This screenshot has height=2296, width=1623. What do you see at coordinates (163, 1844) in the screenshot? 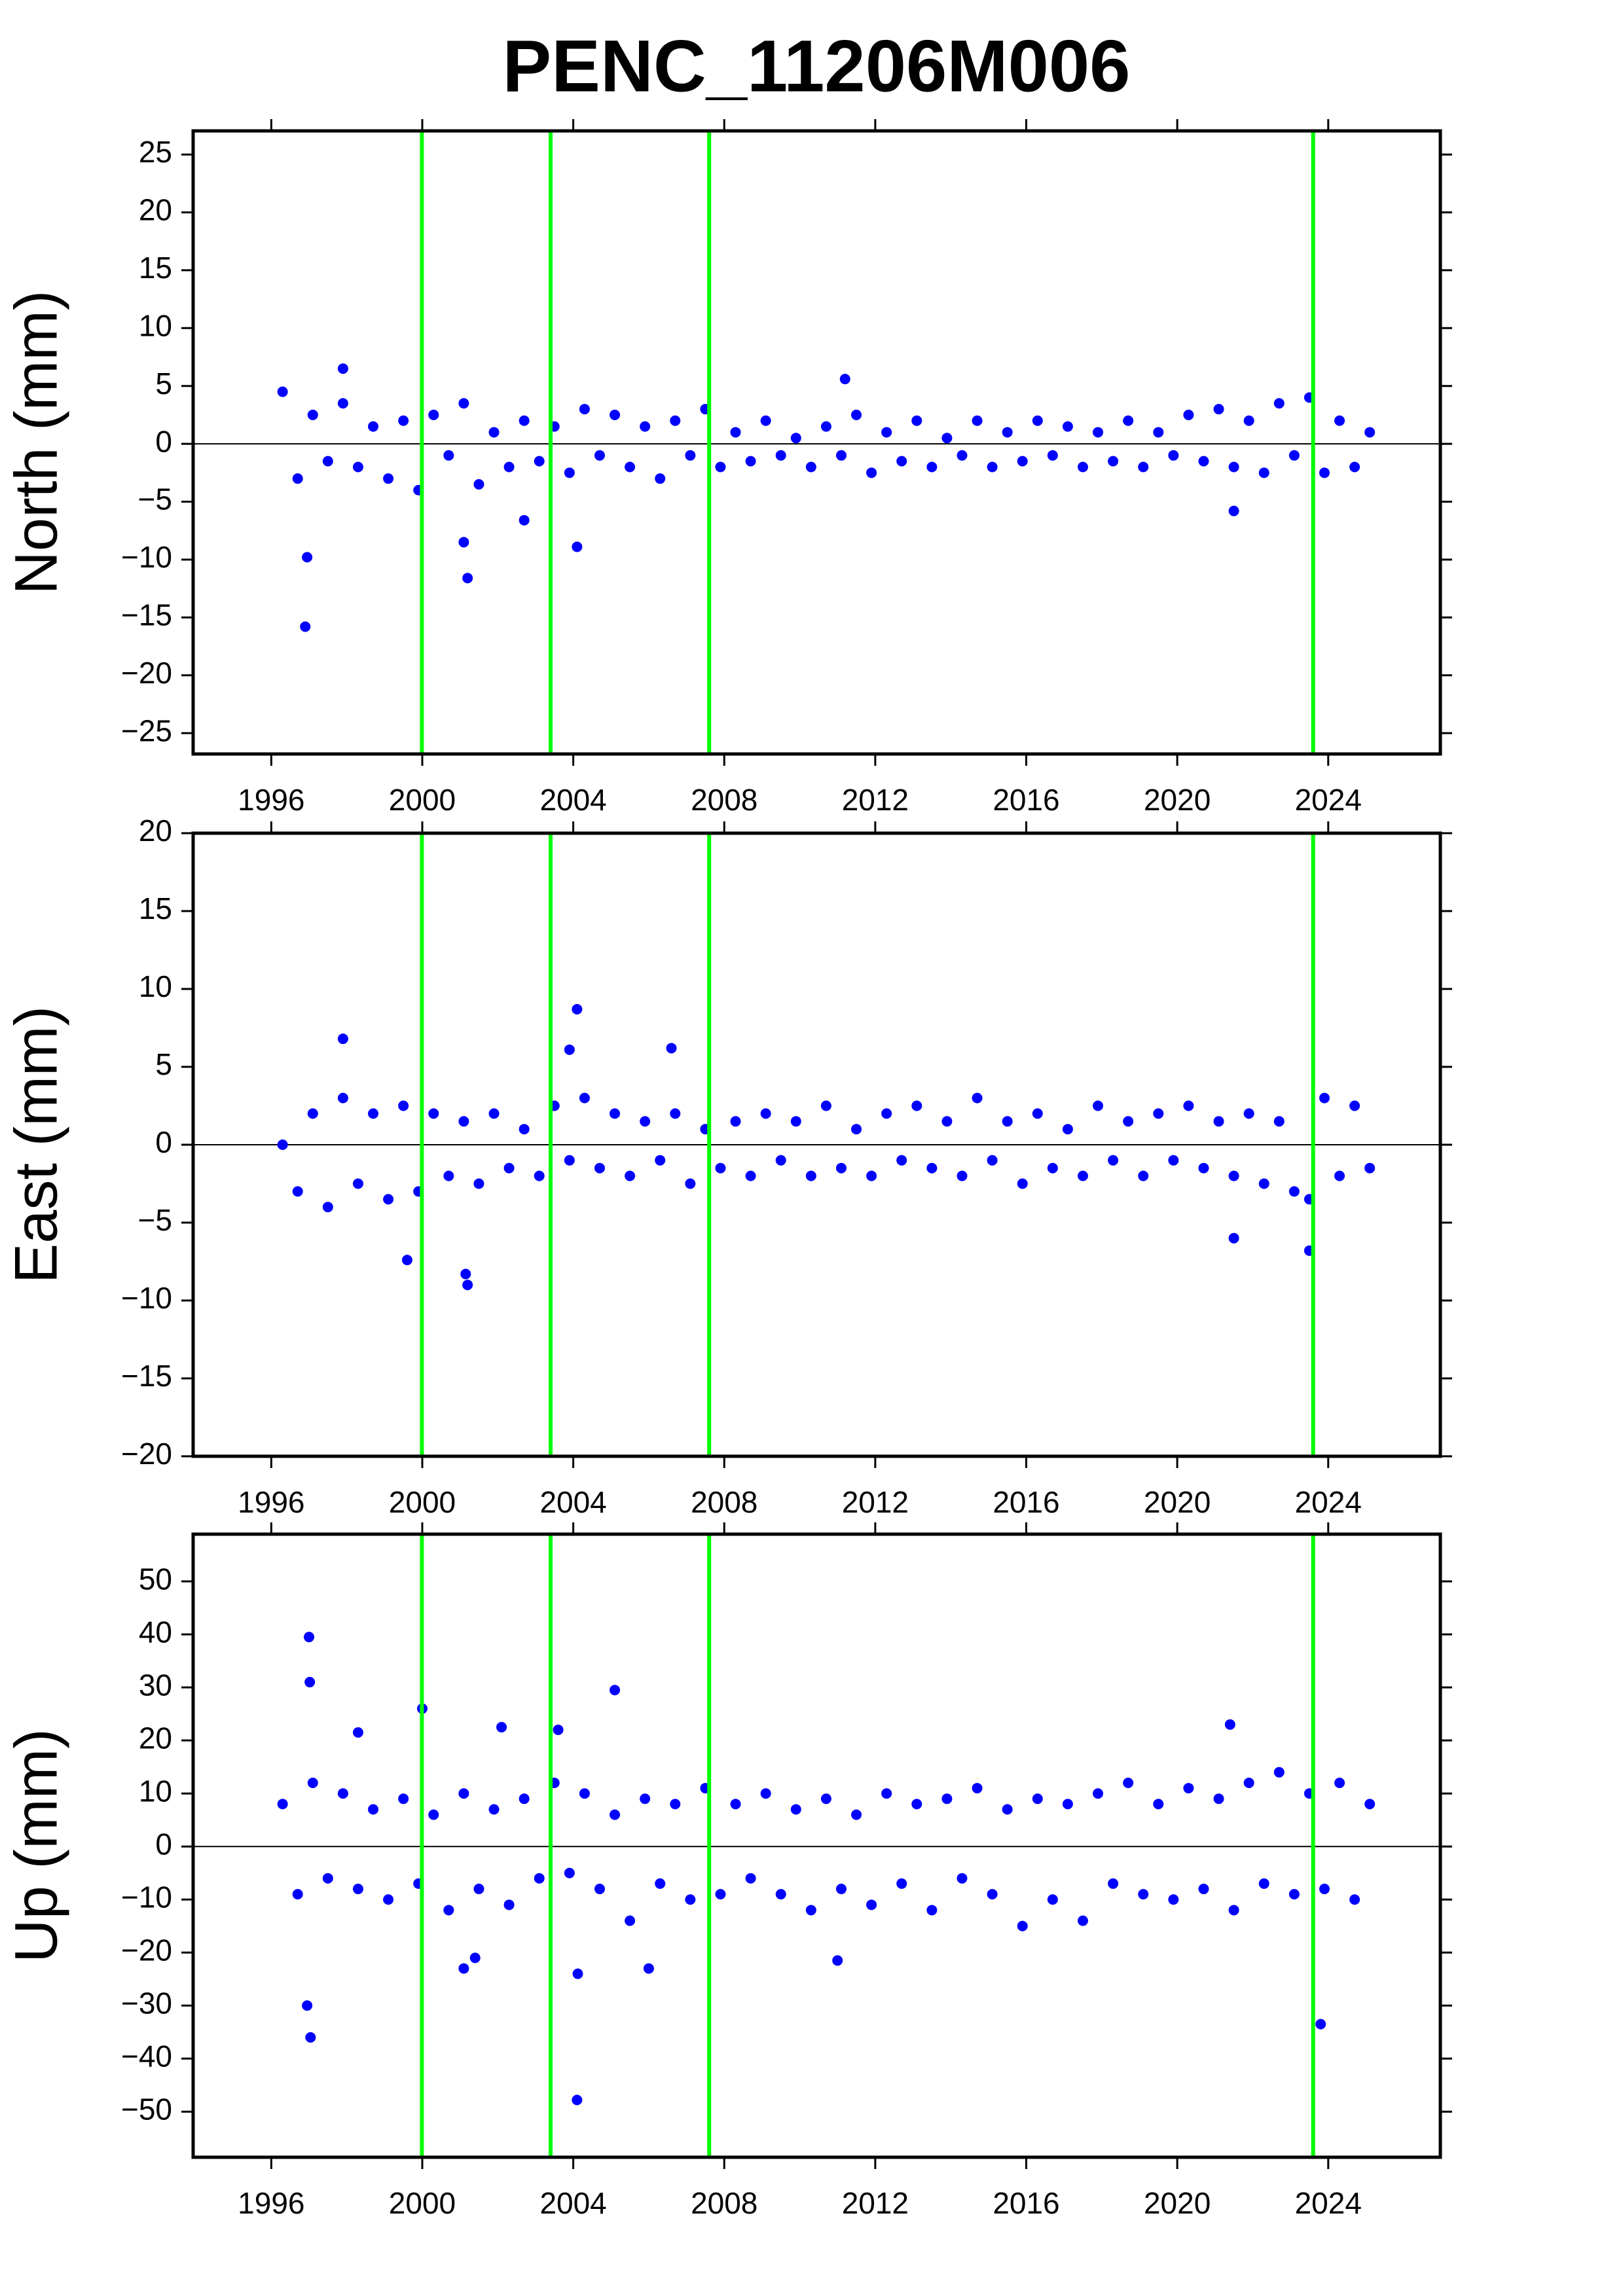
I see `y-tick-label: 0` at bounding box center [163, 1844].